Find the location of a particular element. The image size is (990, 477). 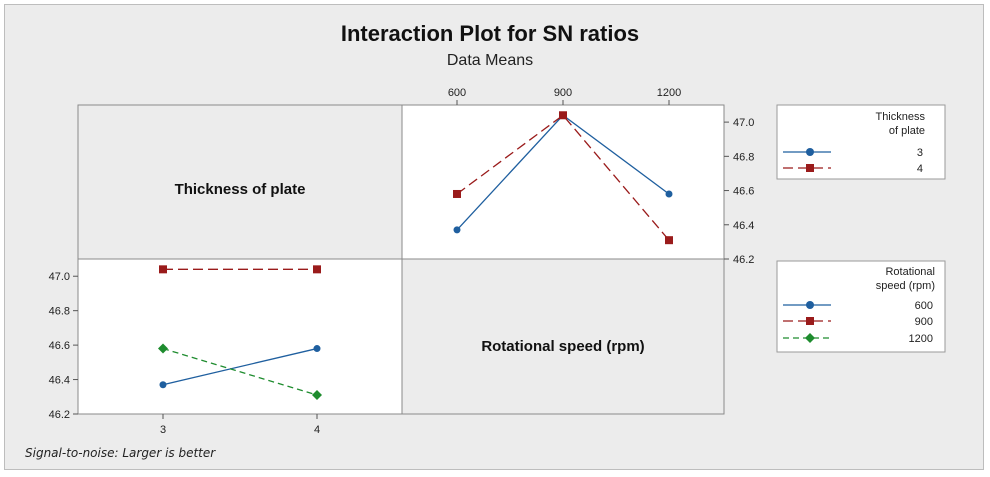

legend-thickness: Thickness of plate 3 4 is located at coordinates (861, 142).